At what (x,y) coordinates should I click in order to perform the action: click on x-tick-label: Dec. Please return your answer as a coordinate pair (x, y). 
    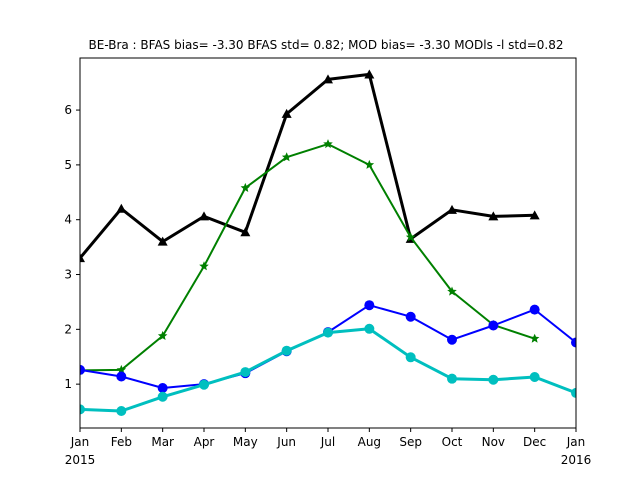
    Looking at the image, I should click on (534, 442).